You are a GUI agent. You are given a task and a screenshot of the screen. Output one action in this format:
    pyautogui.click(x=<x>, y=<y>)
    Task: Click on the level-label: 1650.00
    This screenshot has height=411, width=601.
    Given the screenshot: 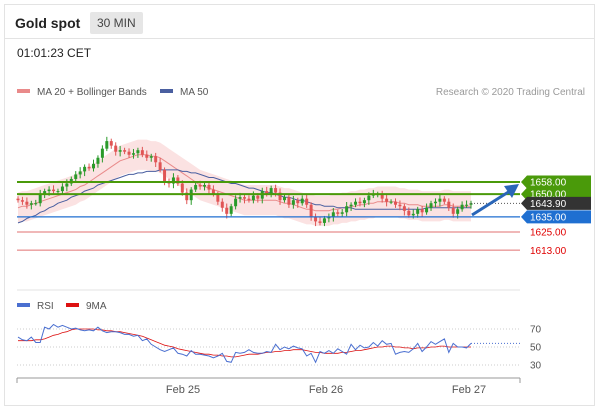 What is the action you would take?
    pyautogui.click(x=548, y=195)
    